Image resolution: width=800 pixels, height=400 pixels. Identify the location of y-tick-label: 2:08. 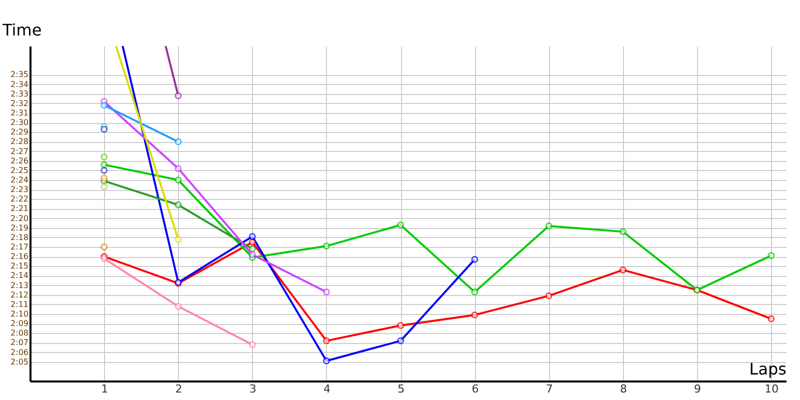
(19, 333).